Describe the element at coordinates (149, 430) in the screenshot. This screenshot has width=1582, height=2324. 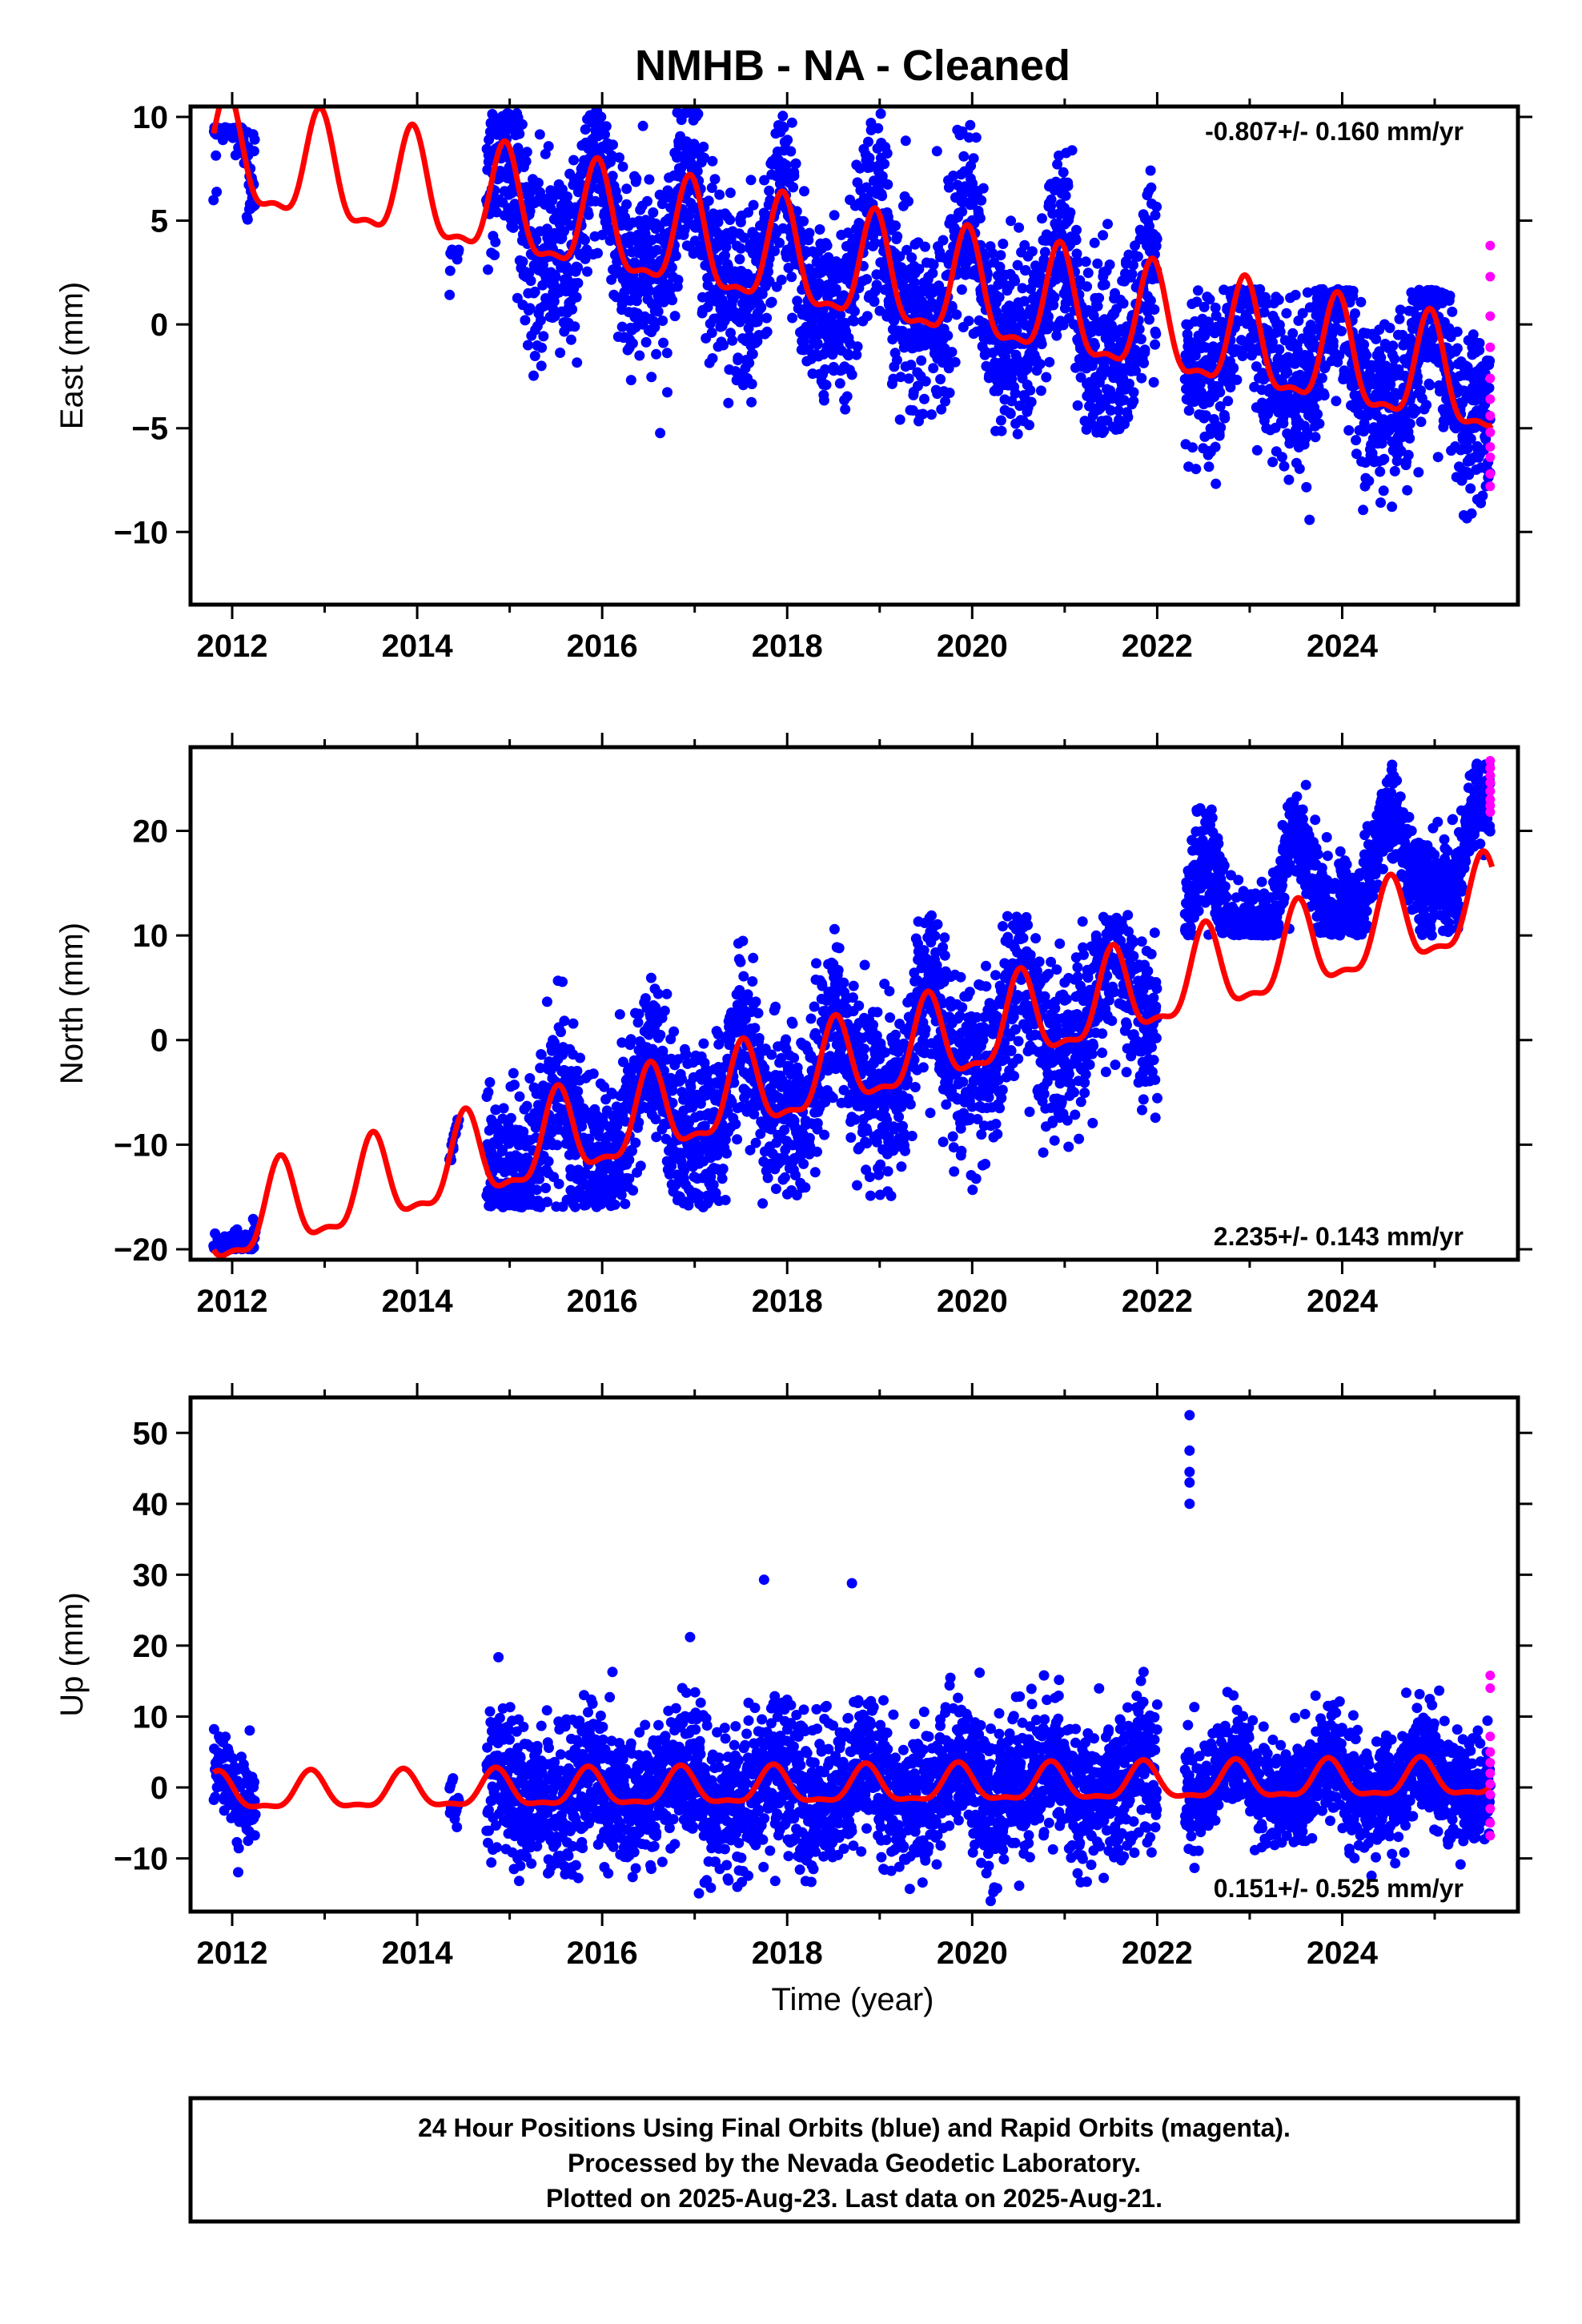
I see `y-tick-label: −5` at that location.